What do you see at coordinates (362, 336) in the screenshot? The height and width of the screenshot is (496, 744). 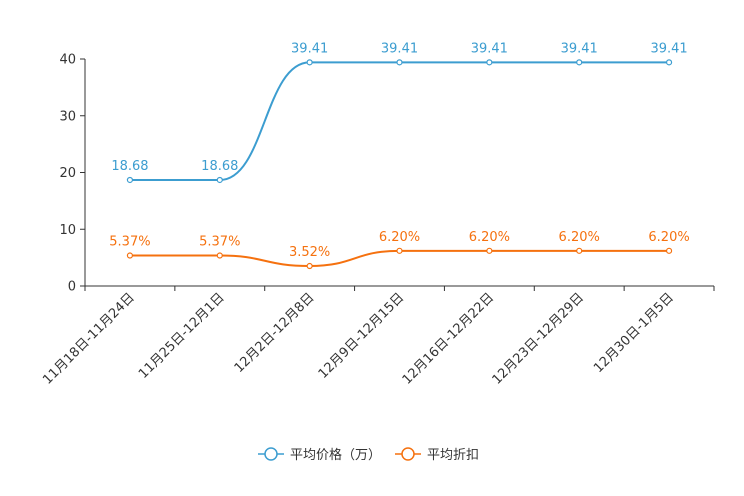 I see `x-tick-label: 12月9日-12月15日` at bounding box center [362, 336].